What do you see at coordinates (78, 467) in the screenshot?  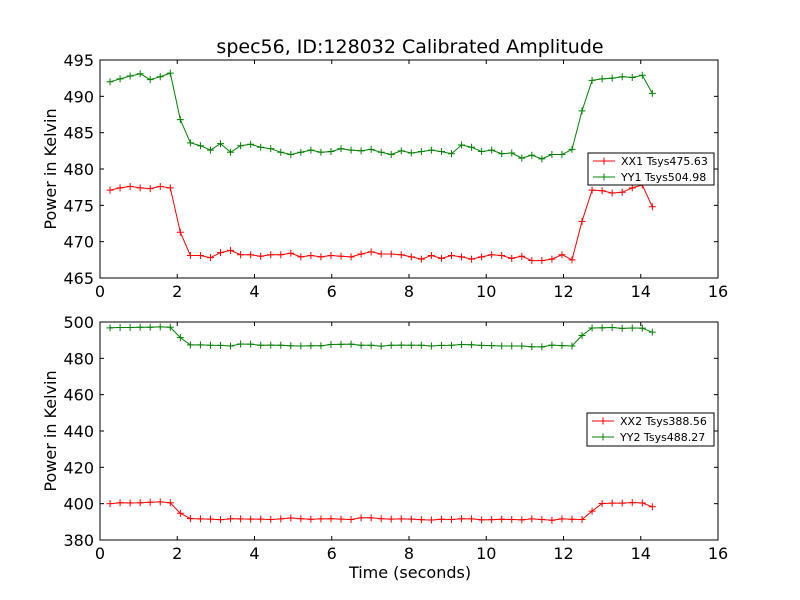 I see `y-tick-label: 420` at bounding box center [78, 467].